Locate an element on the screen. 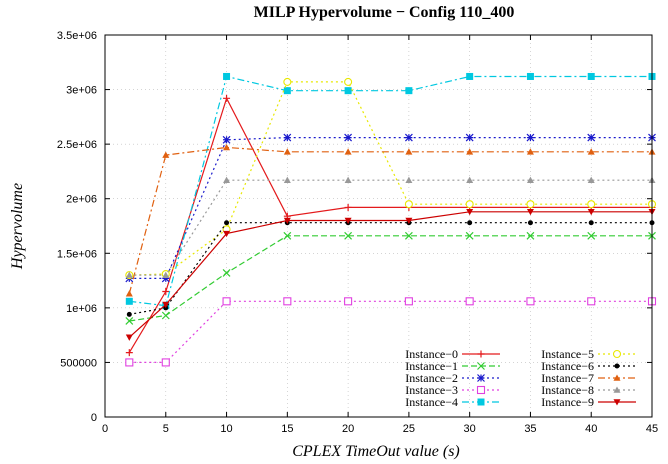 This screenshot has width=668, height=464. x-tick-label: 15 is located at coordinates (287, 429).